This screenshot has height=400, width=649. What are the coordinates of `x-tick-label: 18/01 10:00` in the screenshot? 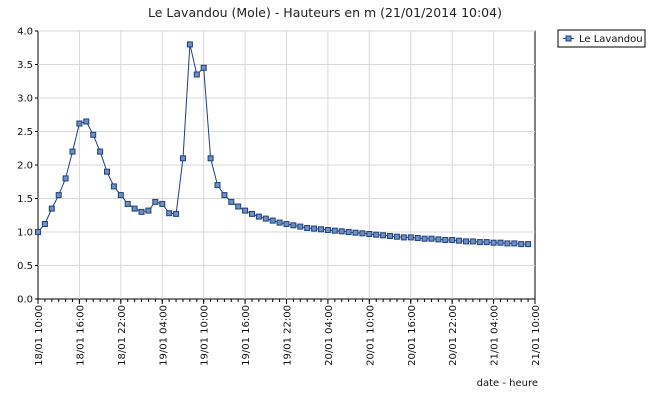 It's located at (39, 335).